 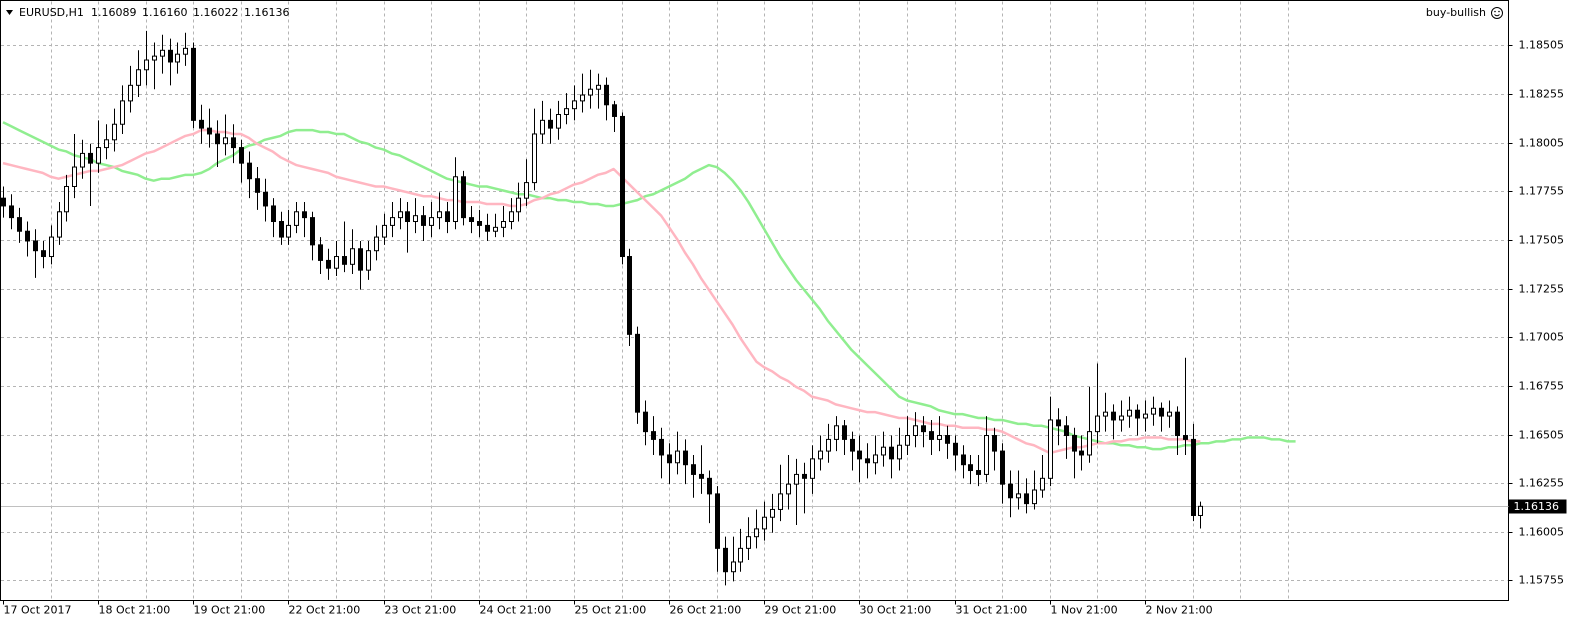 What do you see at coordinates (135, 610) in the screenshot?
I see `x-tick-label: 18 Oct 21:00` at bounding box center [135, 610].